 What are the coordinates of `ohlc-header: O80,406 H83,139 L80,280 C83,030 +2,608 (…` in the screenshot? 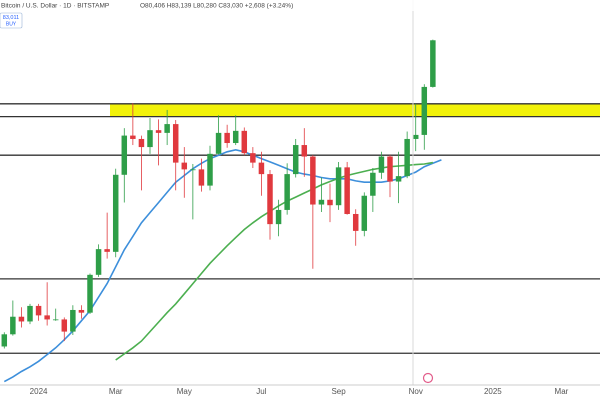 It's located at (216, 6).